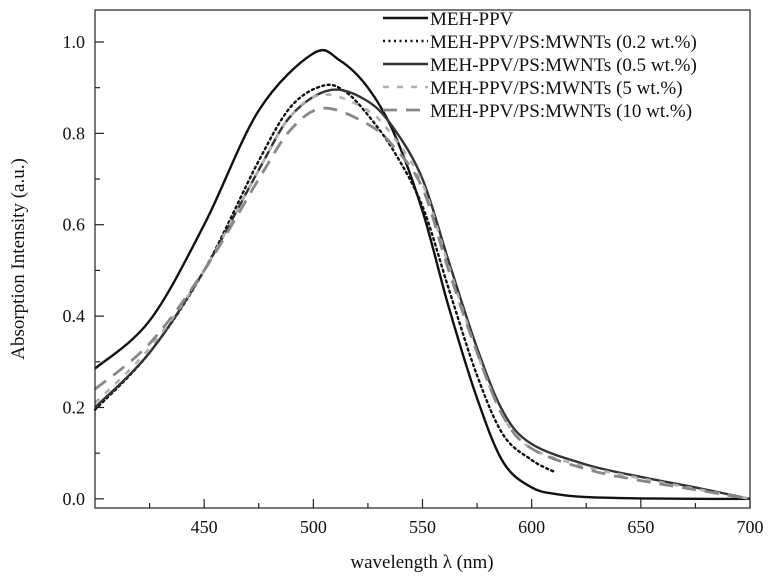 The height and width of the screenshot is (585, 768). Describe the element at coordinates (561, 111) in the screenshot. I see `legend-label: MEH-PPV/PS:MWNTs (10 wt.%)` at that location.